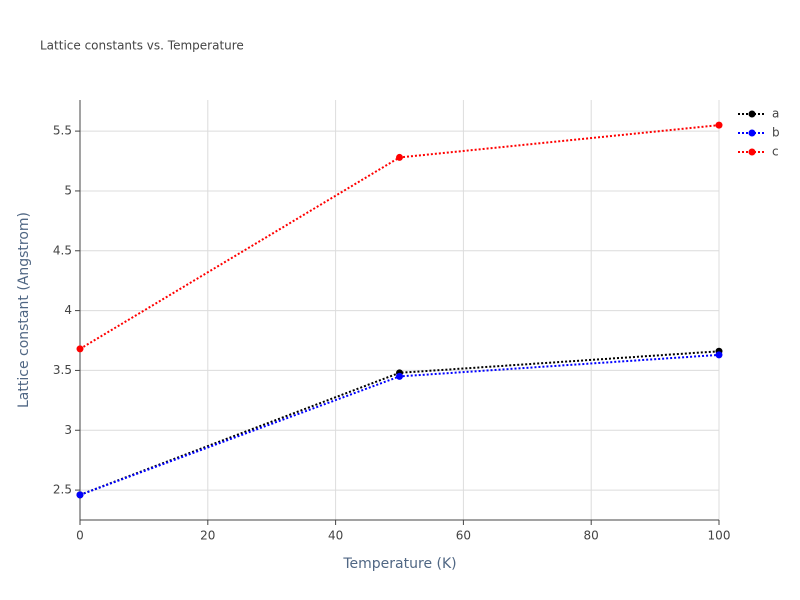 Image resolution: width=800 pixels, height=600 pixels. What do you see at coordinates (62, 370) in the screenshot?
I see `y-tick-label: 3.5` at bounding box center [62, 370].